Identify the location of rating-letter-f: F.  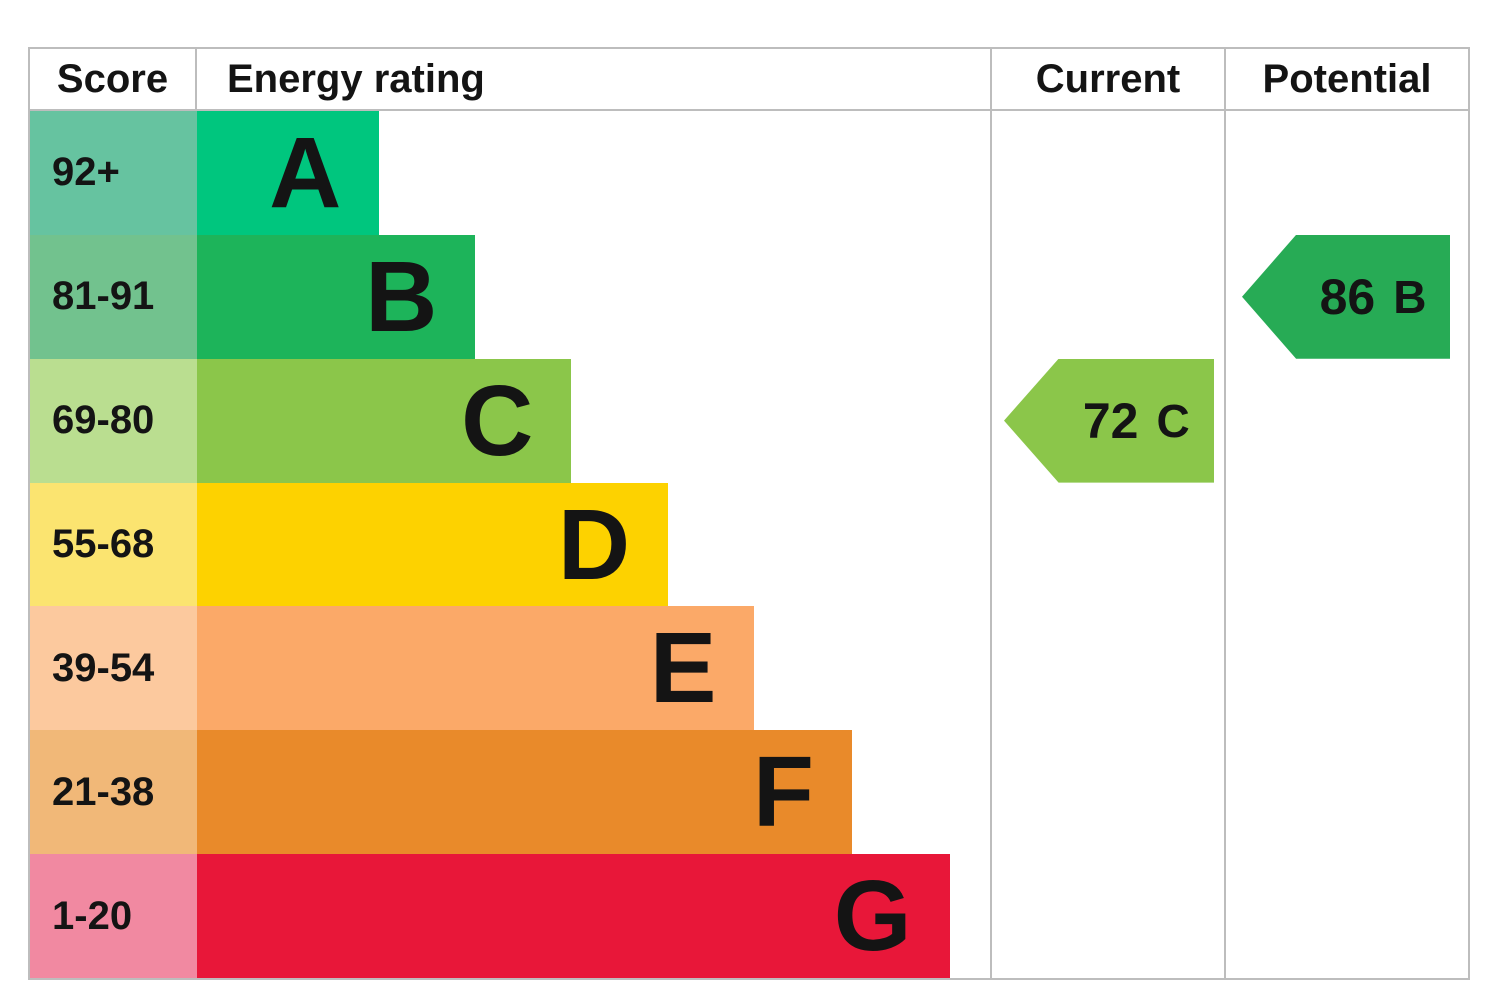
(783, 792).